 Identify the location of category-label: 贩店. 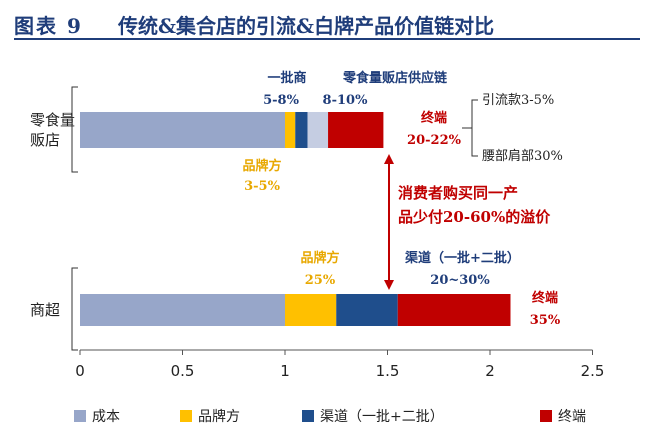
(45, 140).